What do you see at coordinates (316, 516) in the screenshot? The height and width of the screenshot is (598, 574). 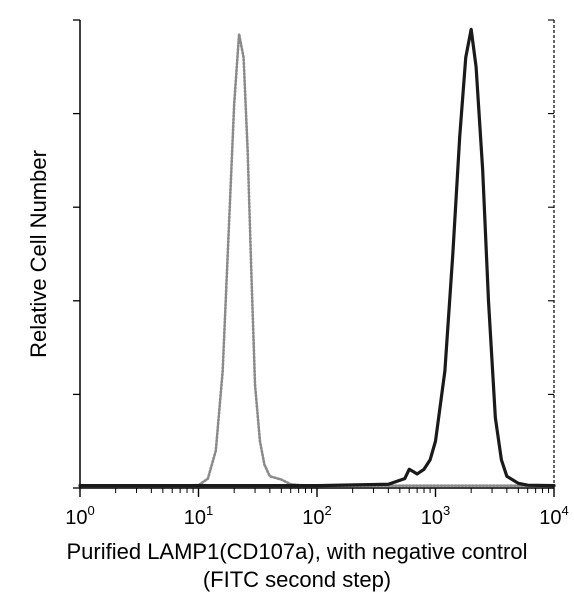 I see `x-tick-label: 10²` at bounding box center [316, 516].